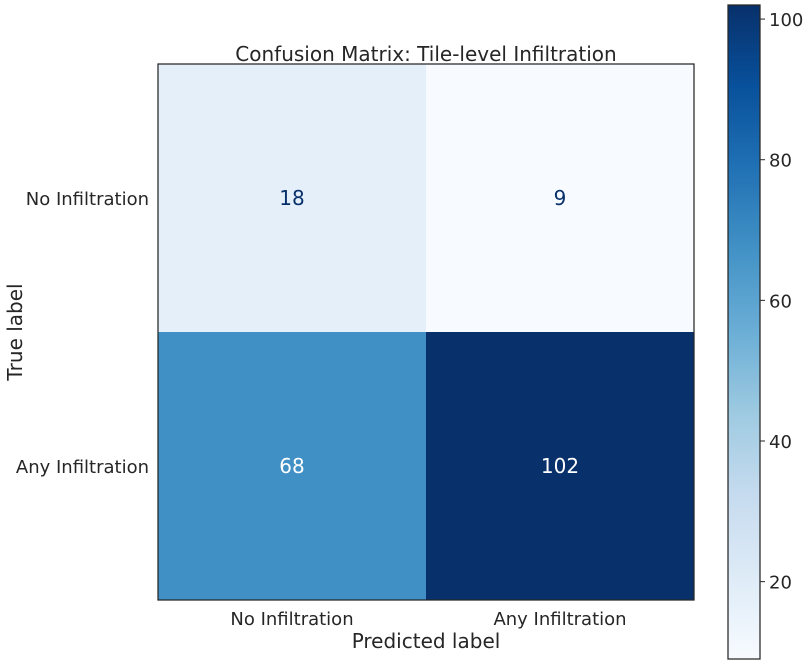 The image size is (808, 666). What do you see at coordinates (780, 161) in the screenshot?
I see `colorbar-tick-label: 80` at bounding box center [780, 161].